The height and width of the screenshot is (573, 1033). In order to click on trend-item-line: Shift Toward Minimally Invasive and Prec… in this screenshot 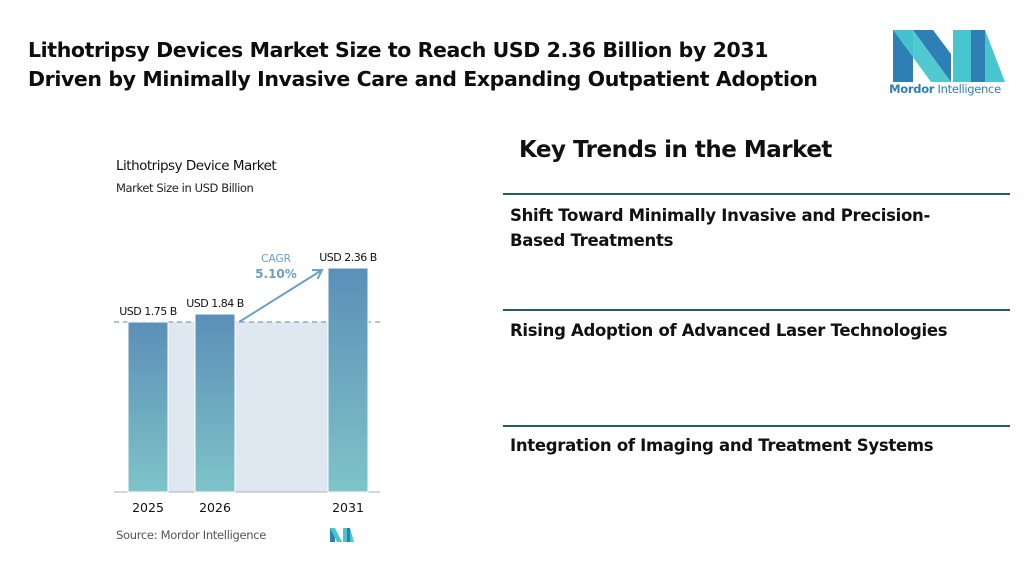, I will do `click(720, 215)`.